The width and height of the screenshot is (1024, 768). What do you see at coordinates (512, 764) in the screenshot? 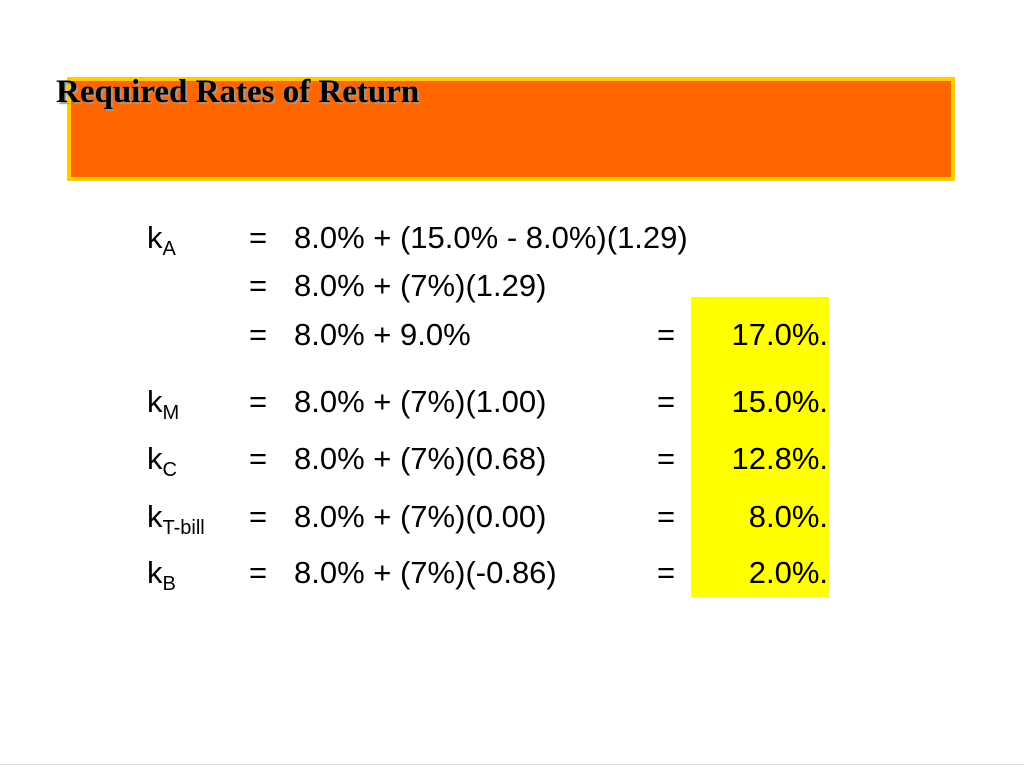
I see `bottom-divider` at bounding box center [512, 764].